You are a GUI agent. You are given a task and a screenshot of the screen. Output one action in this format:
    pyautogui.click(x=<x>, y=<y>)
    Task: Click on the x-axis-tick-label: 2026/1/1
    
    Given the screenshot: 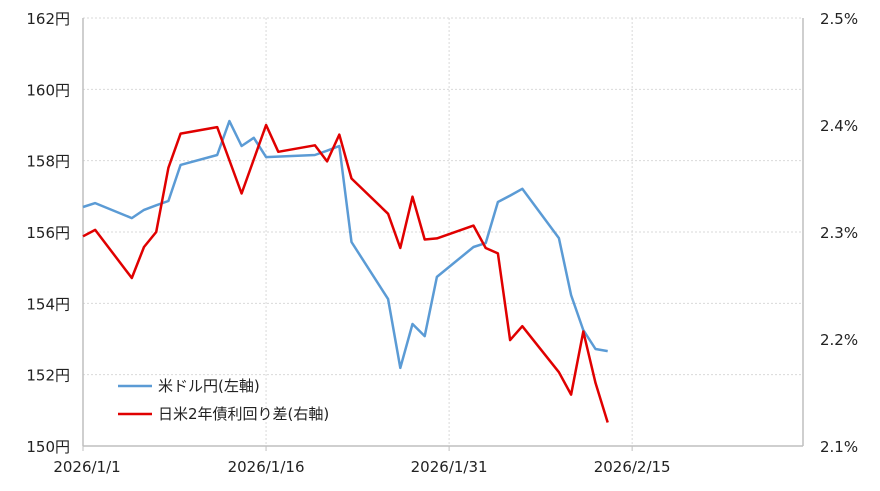 What is the action you would take?
    pyautogui.click(x=86, y=467)
    